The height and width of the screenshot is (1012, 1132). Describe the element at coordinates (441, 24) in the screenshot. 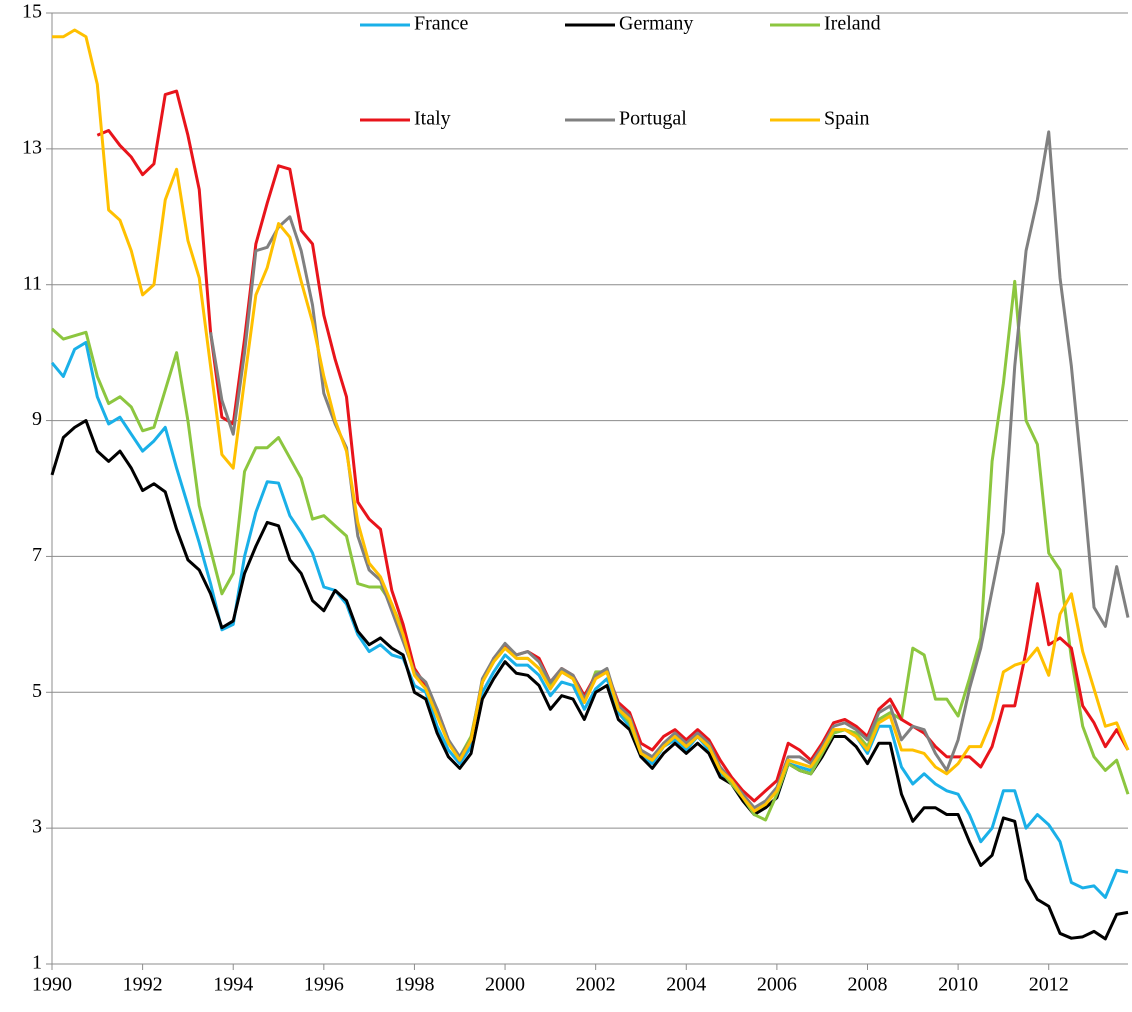

I see `legend-label: France` at that location.